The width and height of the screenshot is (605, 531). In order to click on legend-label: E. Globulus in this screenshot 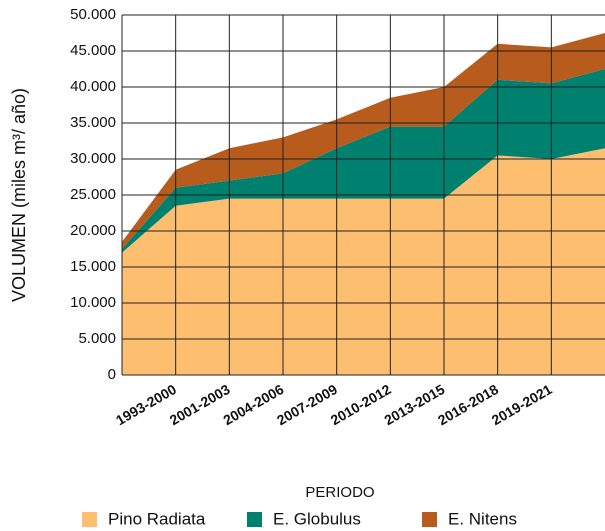, I will do `click(317, 518)`.